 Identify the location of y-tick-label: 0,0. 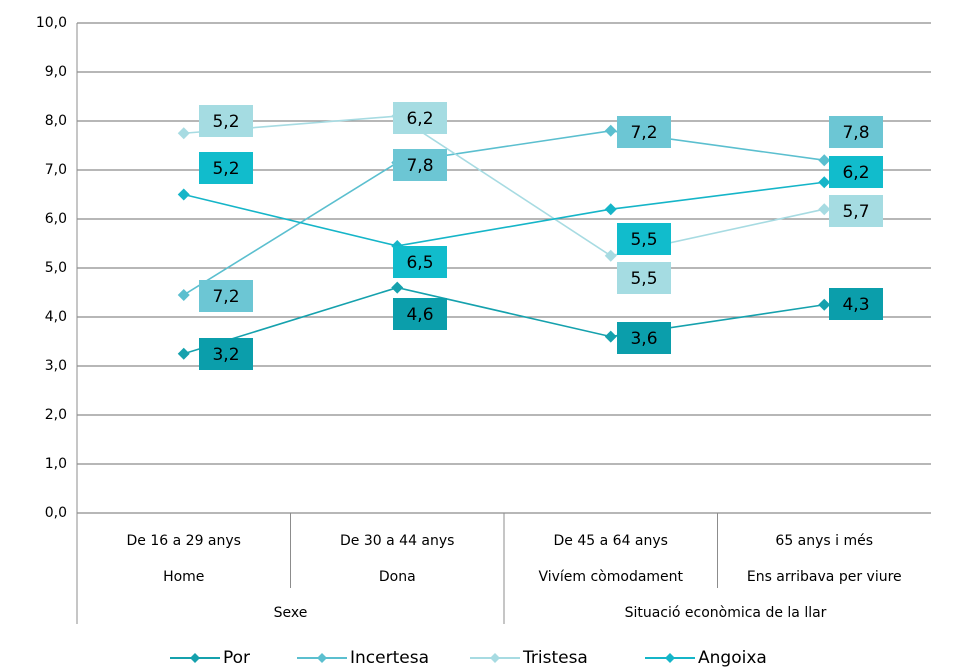
(56, 513).